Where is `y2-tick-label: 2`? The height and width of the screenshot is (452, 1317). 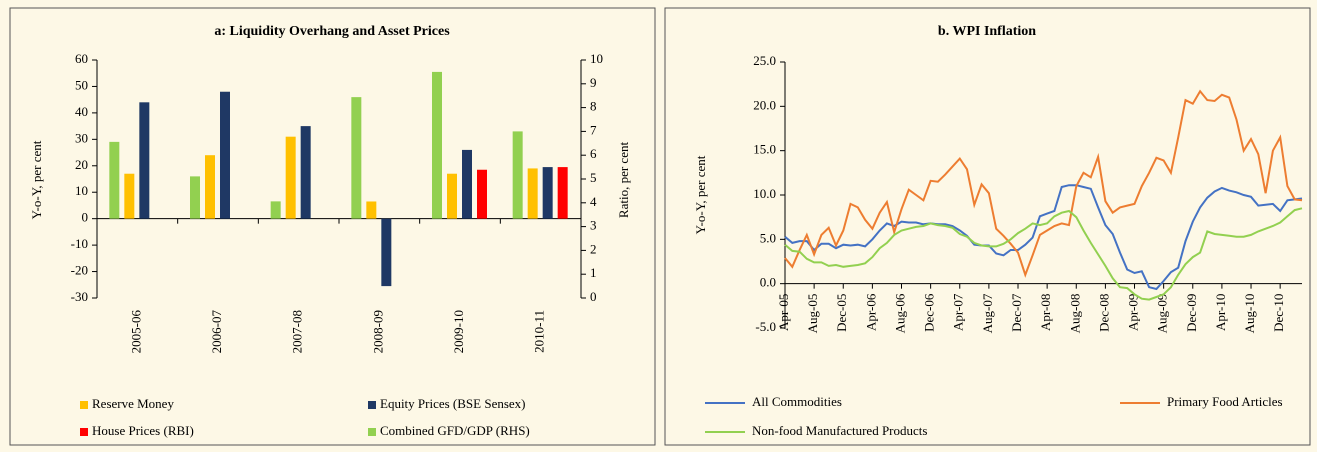 y2-tick-label: 2 is located at coordinates (593, 248).